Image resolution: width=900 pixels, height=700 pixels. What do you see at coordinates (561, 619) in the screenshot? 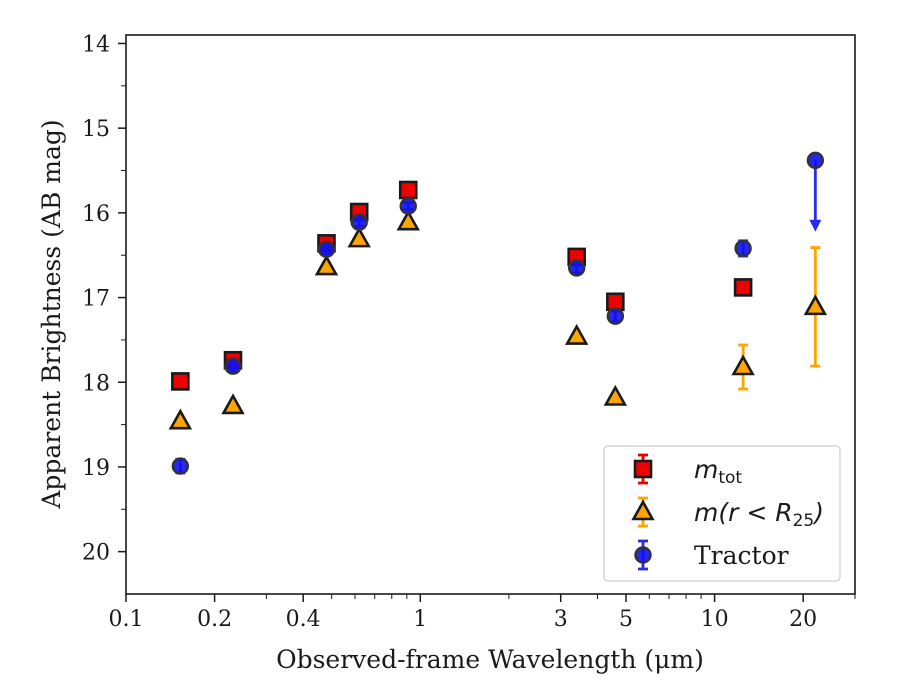
I see `x-tick-label: 3` at bounding box center [561, 619].